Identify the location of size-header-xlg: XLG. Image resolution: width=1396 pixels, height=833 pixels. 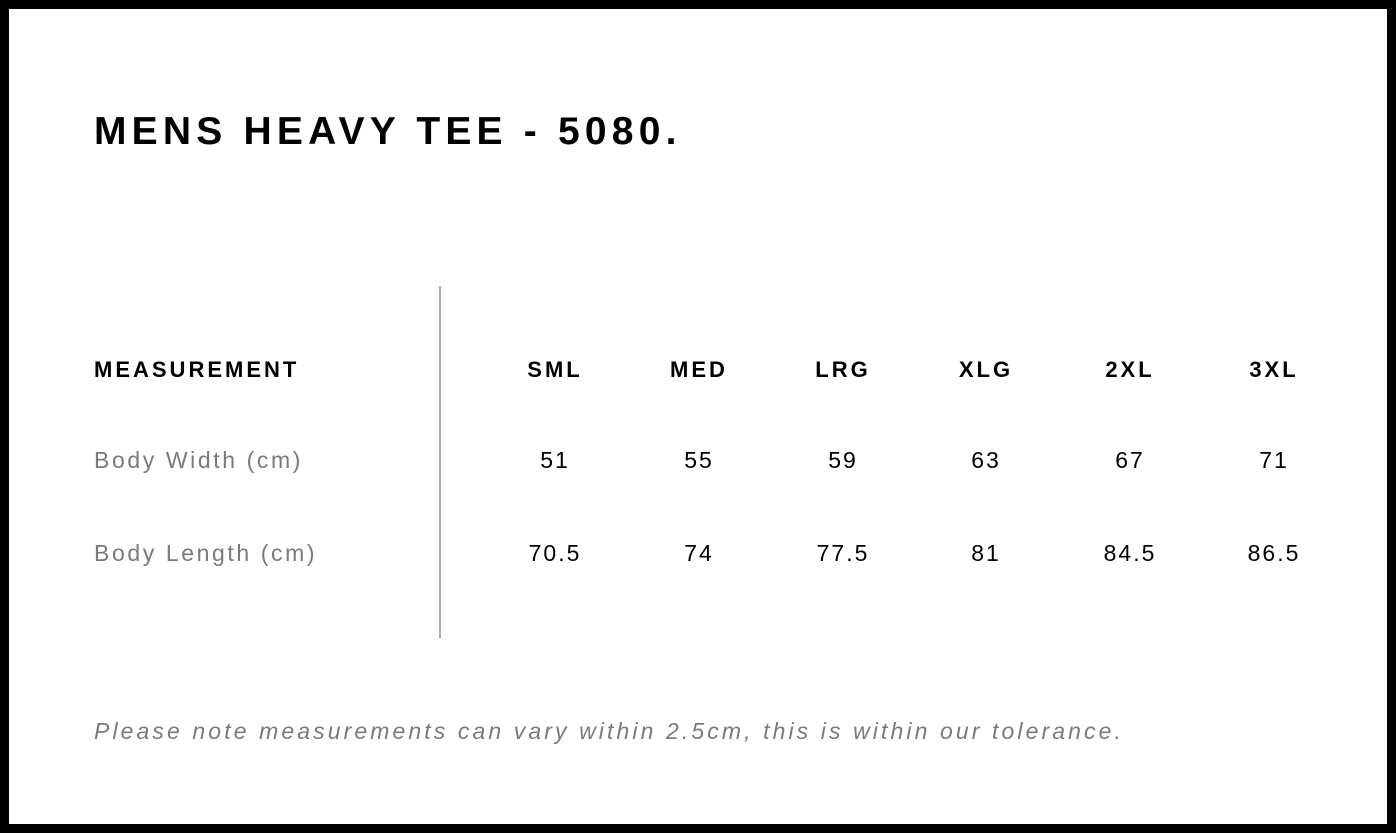
(986, 369).